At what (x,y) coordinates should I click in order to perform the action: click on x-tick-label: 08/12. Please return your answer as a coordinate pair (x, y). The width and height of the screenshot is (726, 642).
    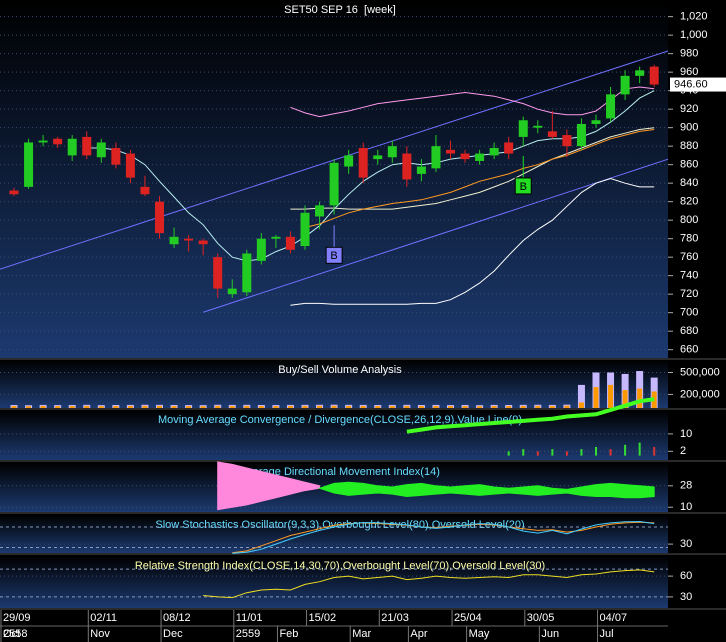
    Looking at the image, I should click on (177, 618).